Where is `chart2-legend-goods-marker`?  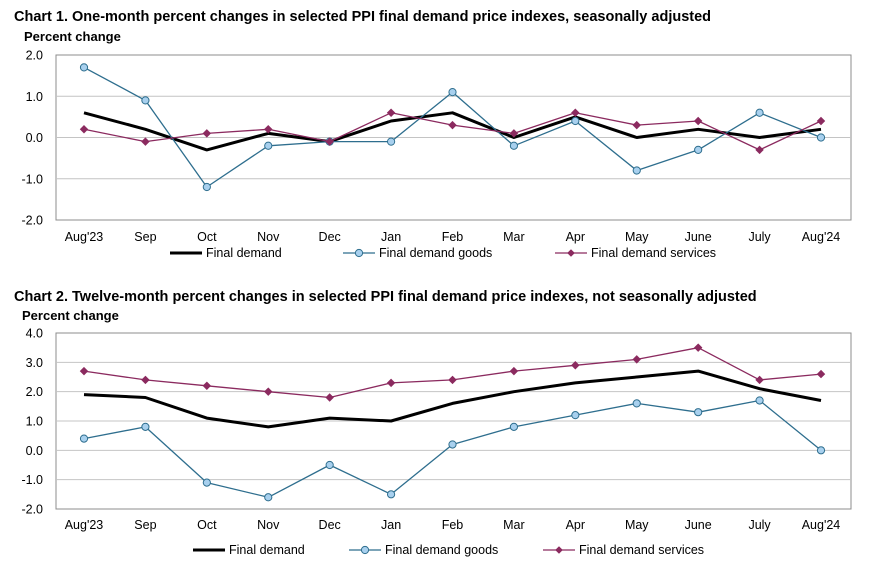
chart2-legend-goods-marker is located at coordinates (365, 550).